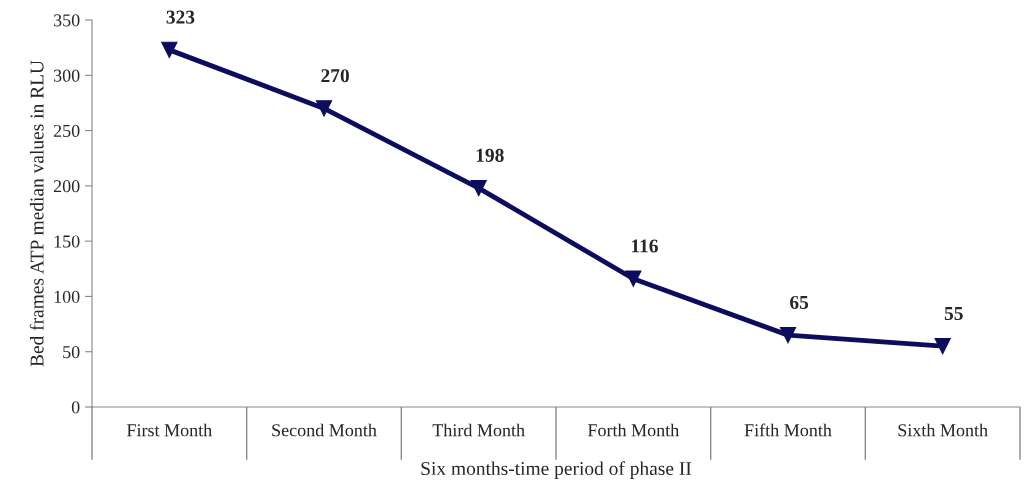 The image size is (1025, 485). What do you see at coordinates (633, 430) in the screenshot?
I see `x-tick-label: Forth Month` at bounding box center [633, 430].